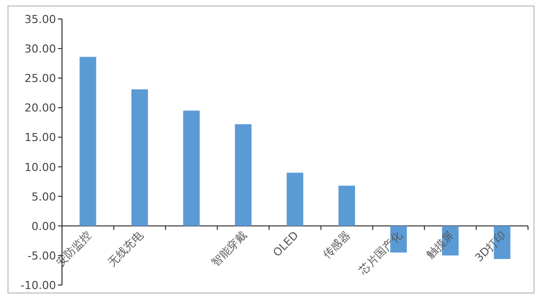 The height and width of the screenshot is (301, 555). Describe the element at coordinates (44, 197) in the screenshot. I see `y-tick-label: 5.00` at that location.